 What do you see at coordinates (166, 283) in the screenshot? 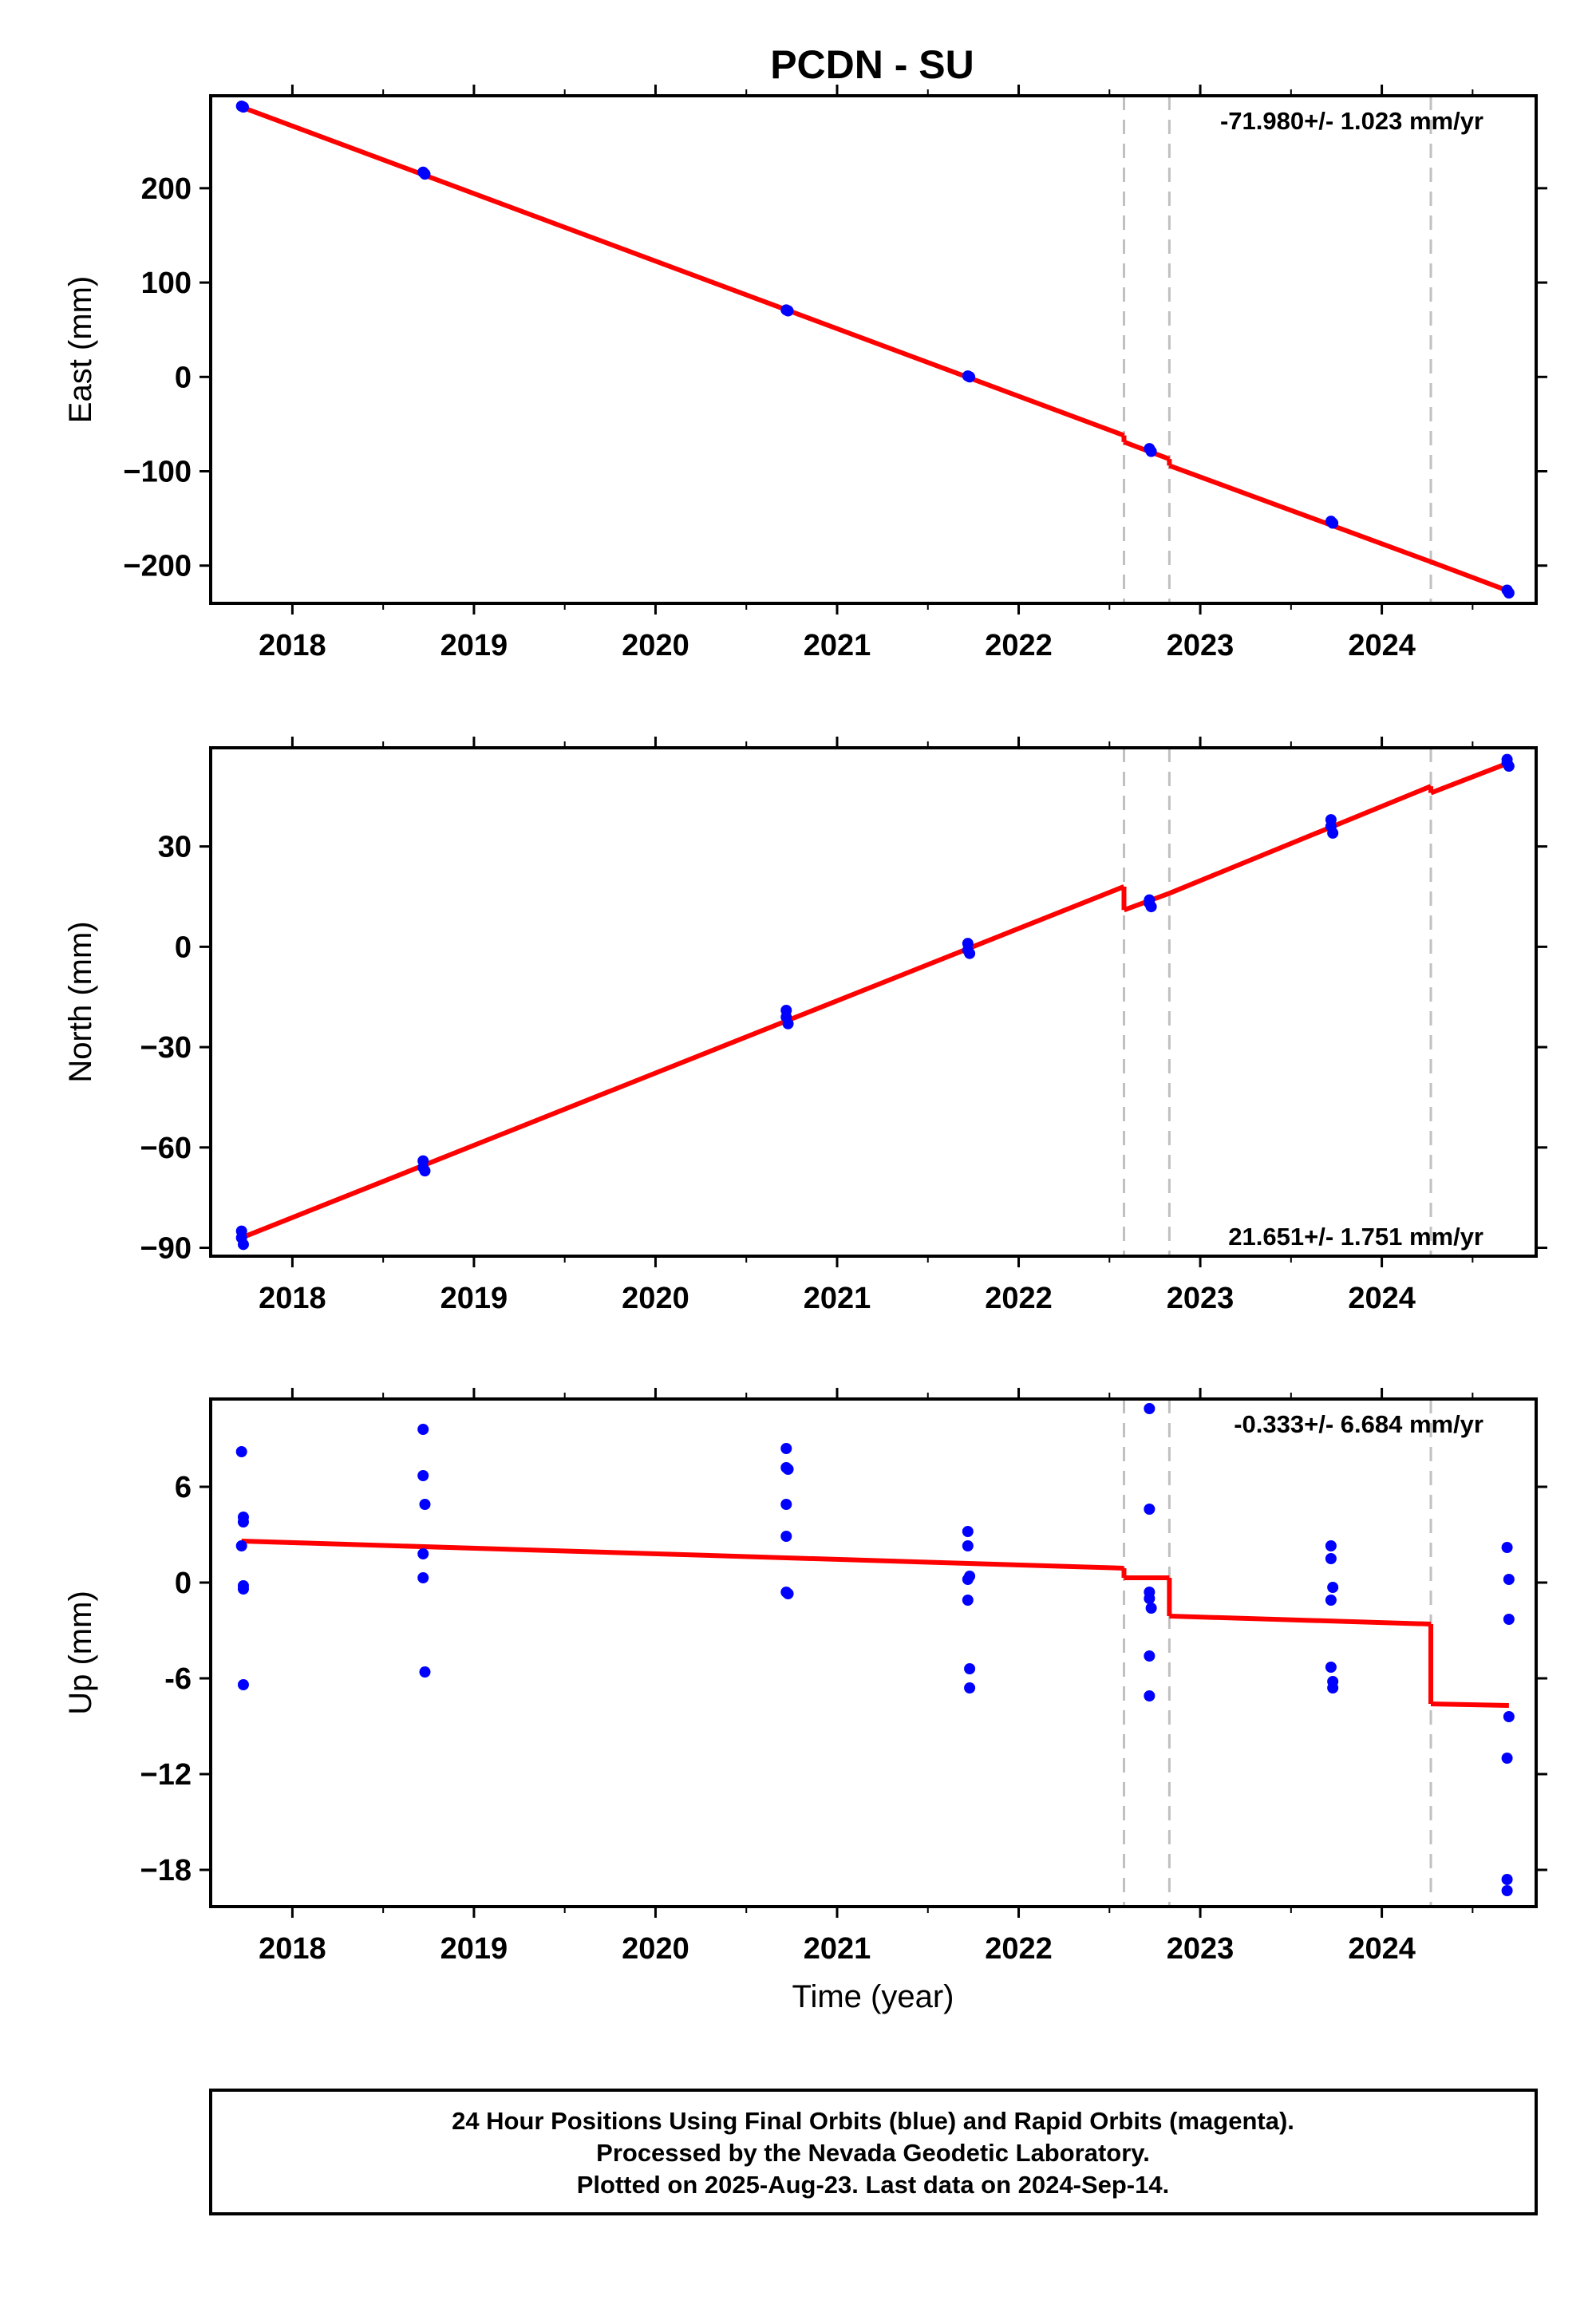
I see `y-tick-label: 100` at bounding box center [166, 283].